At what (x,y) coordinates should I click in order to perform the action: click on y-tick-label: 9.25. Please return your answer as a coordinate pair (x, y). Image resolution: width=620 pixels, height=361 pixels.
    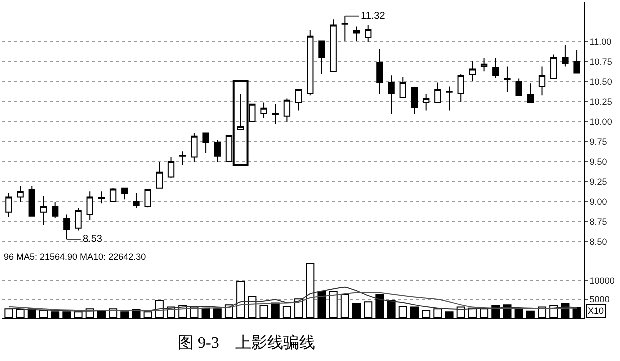
    Looking at the image, I should click on (599, 182).